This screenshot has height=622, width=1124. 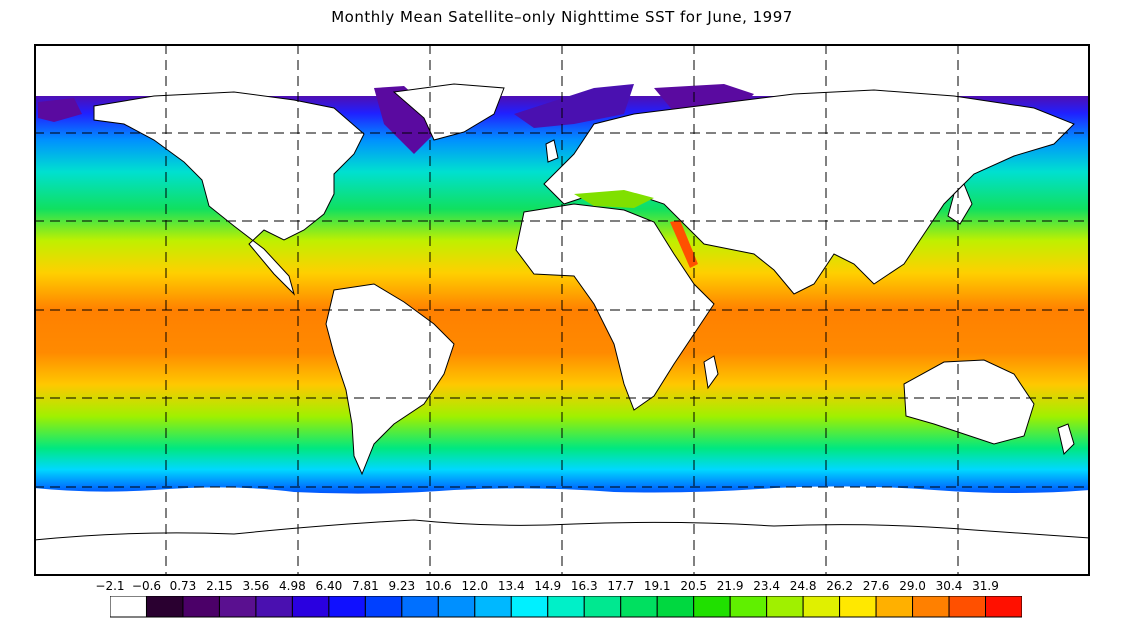 What do you see at coordinates (475, 586) in the screenshot?
I see `legend-tick-label: 12.0` at bounding box center [475, 586].